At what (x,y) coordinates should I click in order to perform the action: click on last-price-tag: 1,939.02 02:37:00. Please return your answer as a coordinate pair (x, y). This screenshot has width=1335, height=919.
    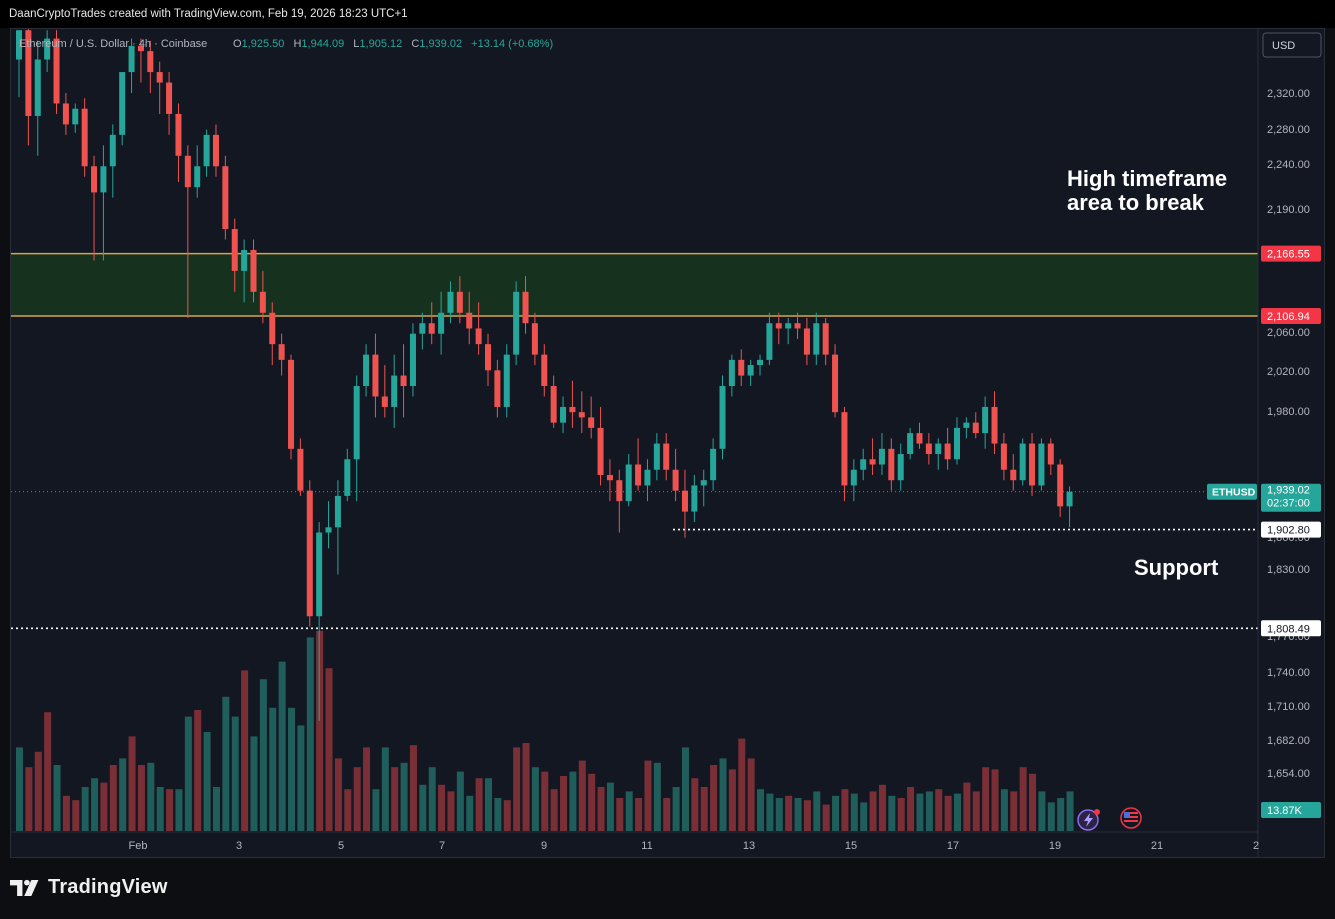
    Looking at the image, I should click on (1291, 497).